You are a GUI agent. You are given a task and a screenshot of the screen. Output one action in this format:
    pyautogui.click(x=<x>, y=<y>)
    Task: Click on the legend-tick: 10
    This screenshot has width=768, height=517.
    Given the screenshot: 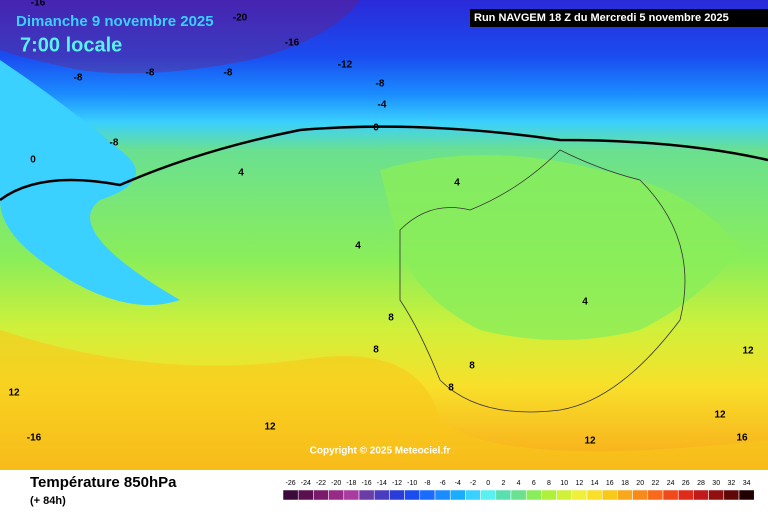 What is the action you would take?
    pyautogui.click(x=564, y=483)
    